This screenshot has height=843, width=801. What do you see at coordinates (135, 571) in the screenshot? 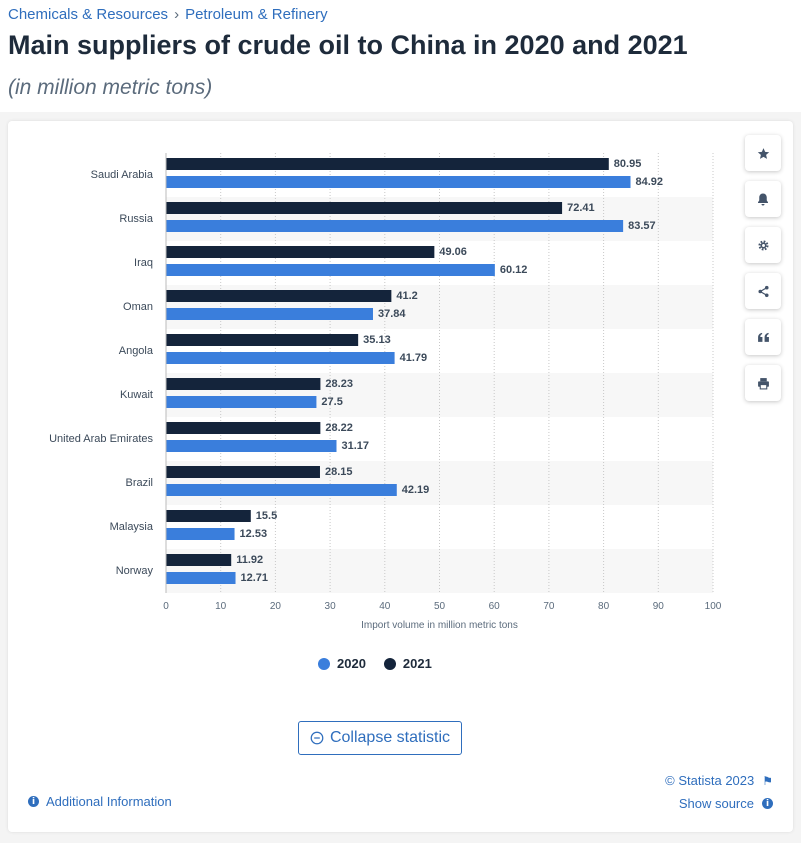
I see `category-label: Norway` at bounding box center [135, 571].